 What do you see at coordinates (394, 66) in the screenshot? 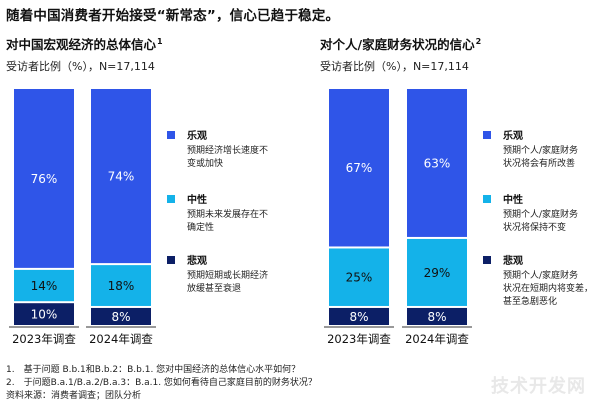
I see `right-panel-subtitle: 受访者比例（%），N=17,114` at bounding box center [394, 66].